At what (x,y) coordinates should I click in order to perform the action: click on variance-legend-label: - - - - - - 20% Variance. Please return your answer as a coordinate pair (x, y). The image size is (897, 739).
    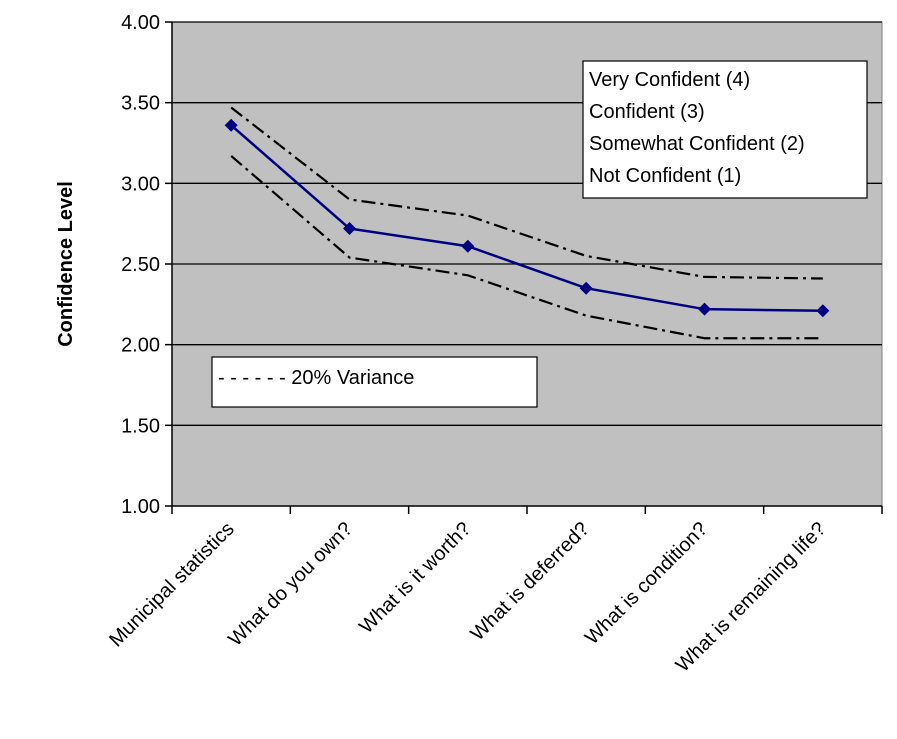
    Looking at the image, I should click on (316, 378).